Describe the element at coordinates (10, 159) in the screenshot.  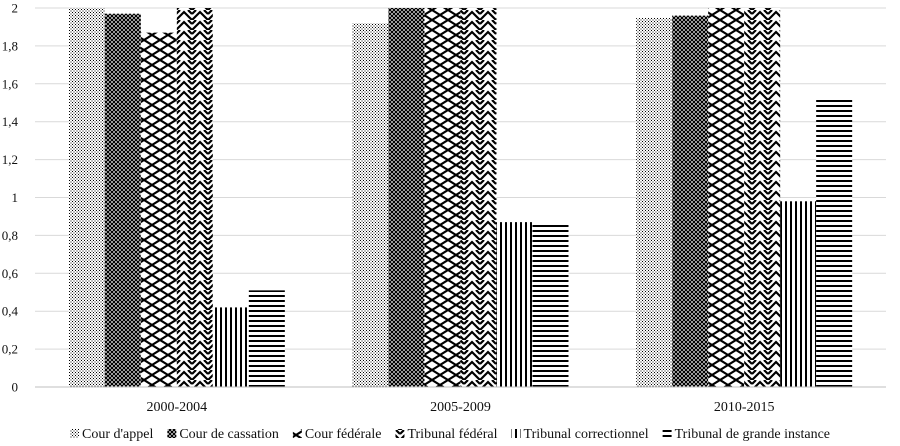
I see `y-tick-label: 1,2` at that location.